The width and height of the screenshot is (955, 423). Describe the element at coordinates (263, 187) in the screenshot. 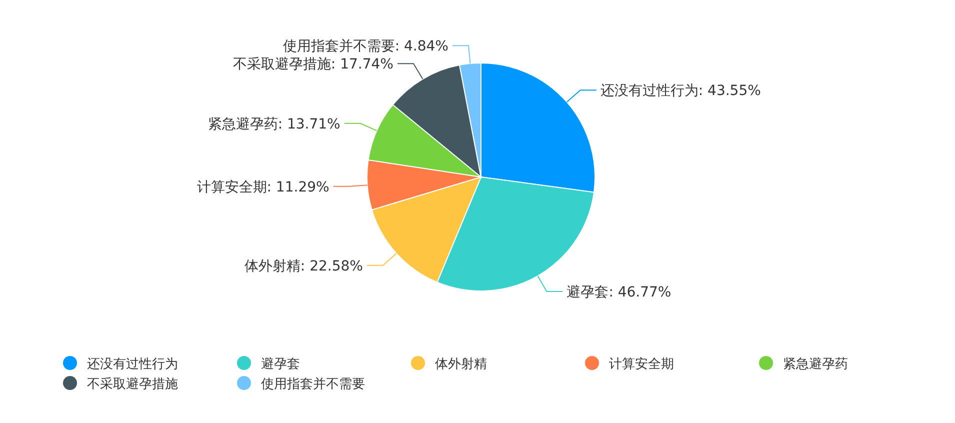

I see `data-label: 计算安全期: 11.29%` at that location.